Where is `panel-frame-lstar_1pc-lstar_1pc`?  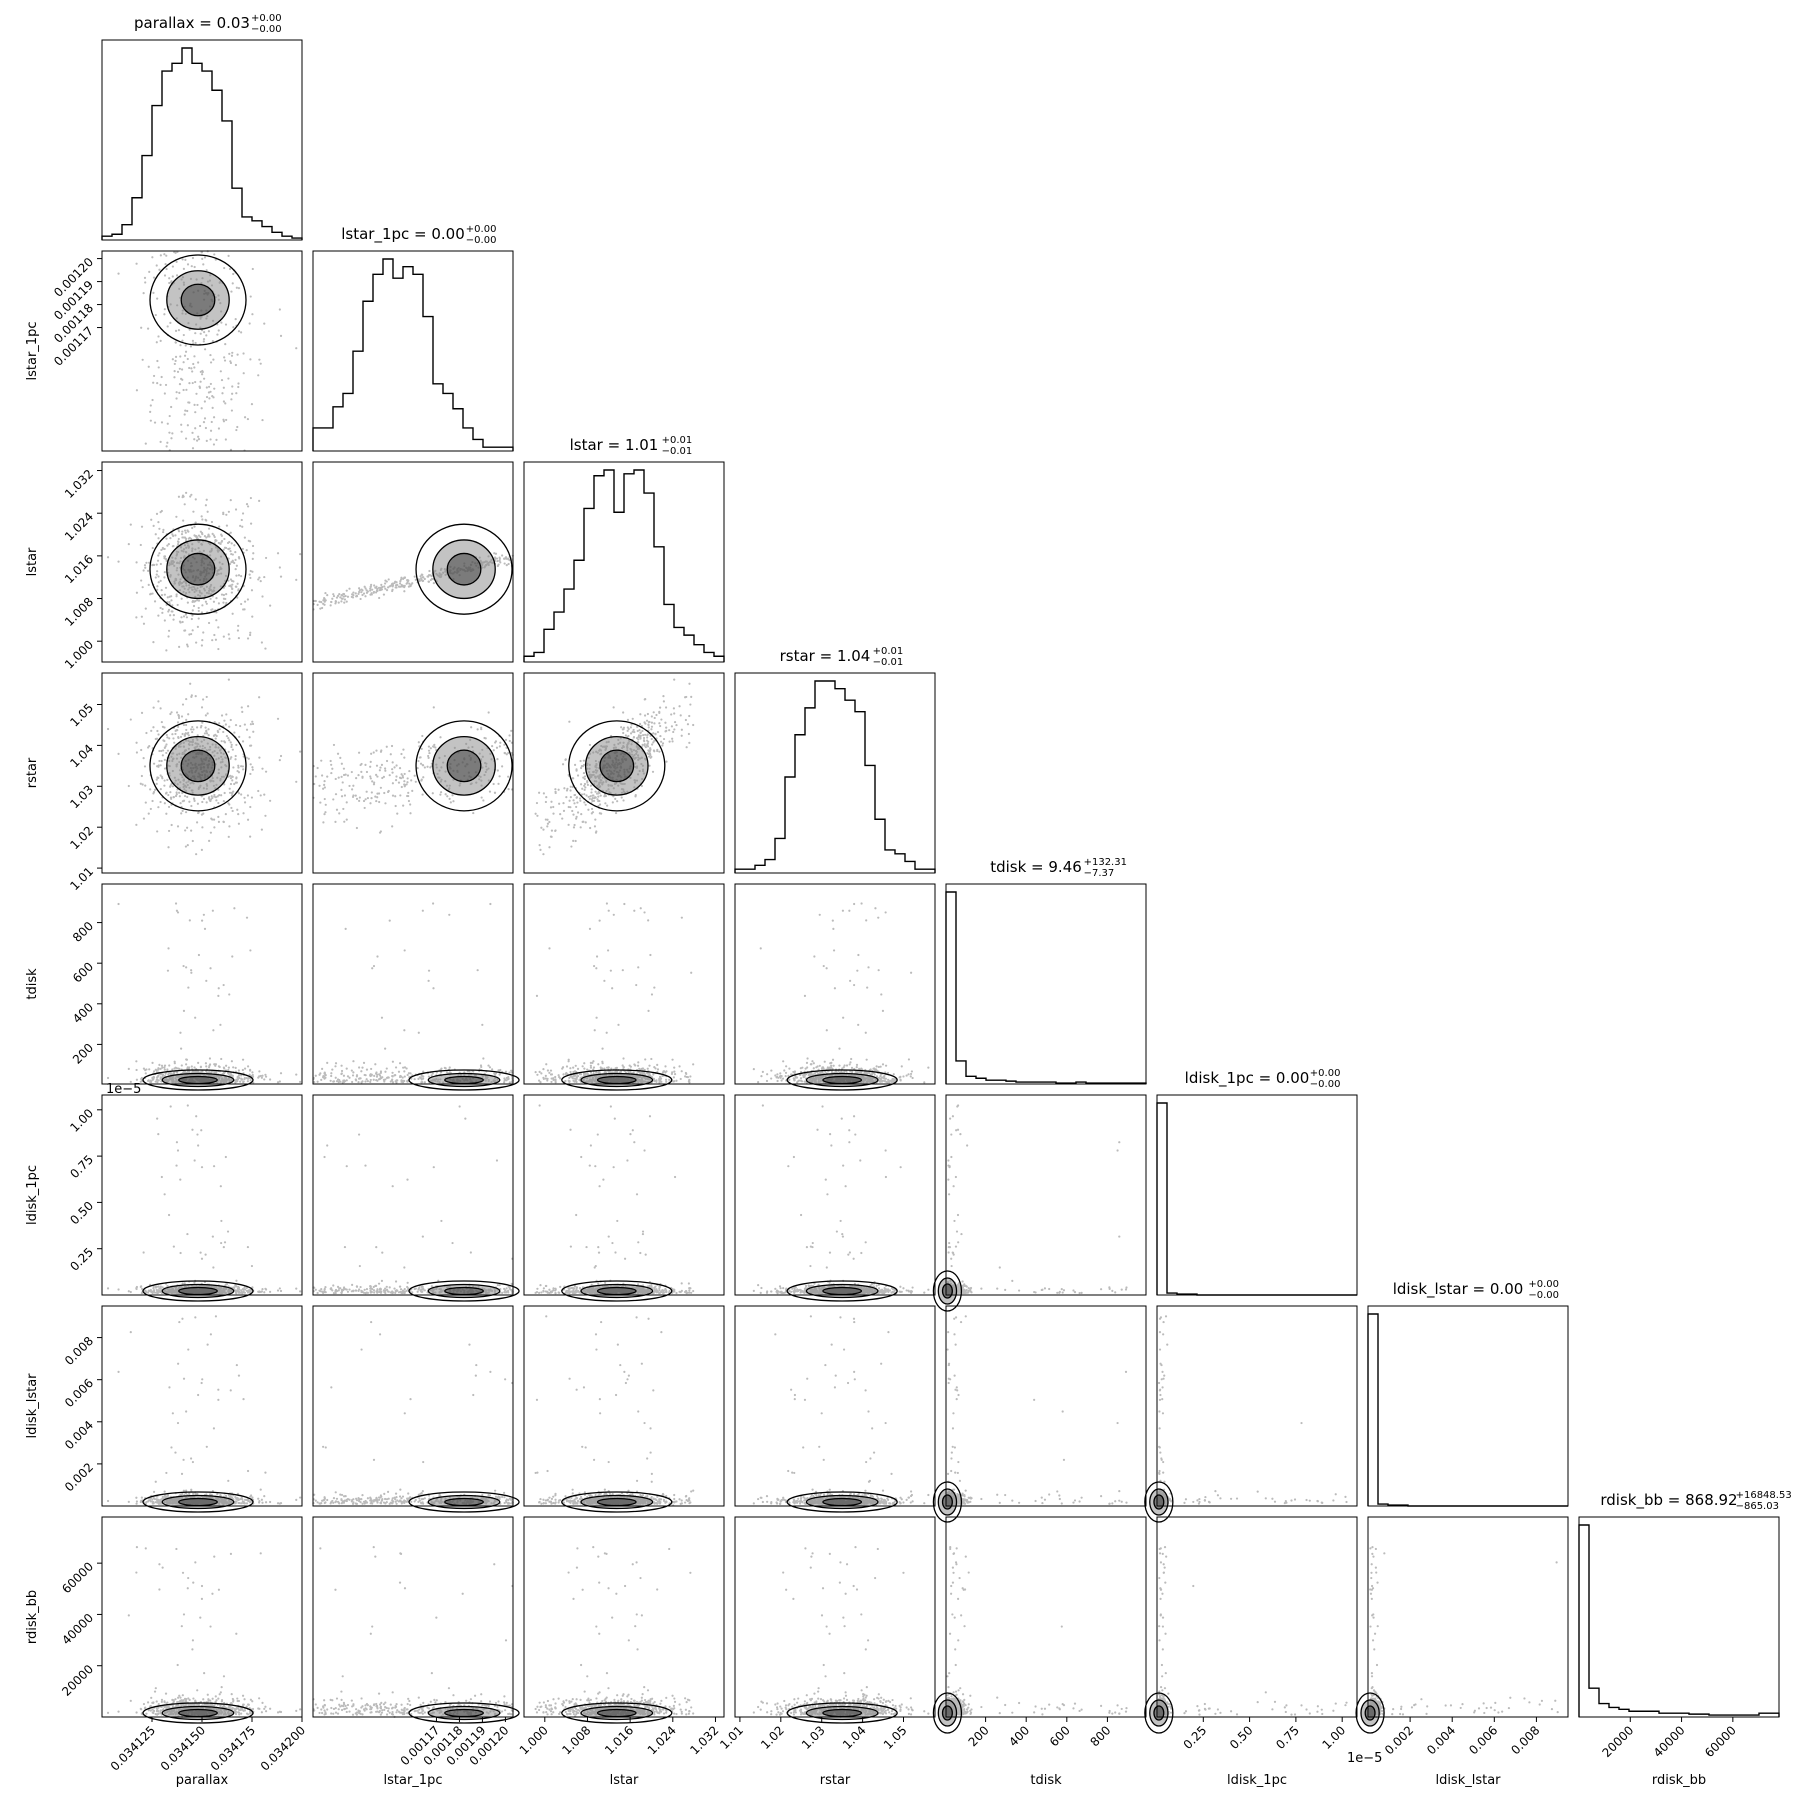
panel-frame-lstar_1pc-lstar_1pc is located at coordinates (413, 351).